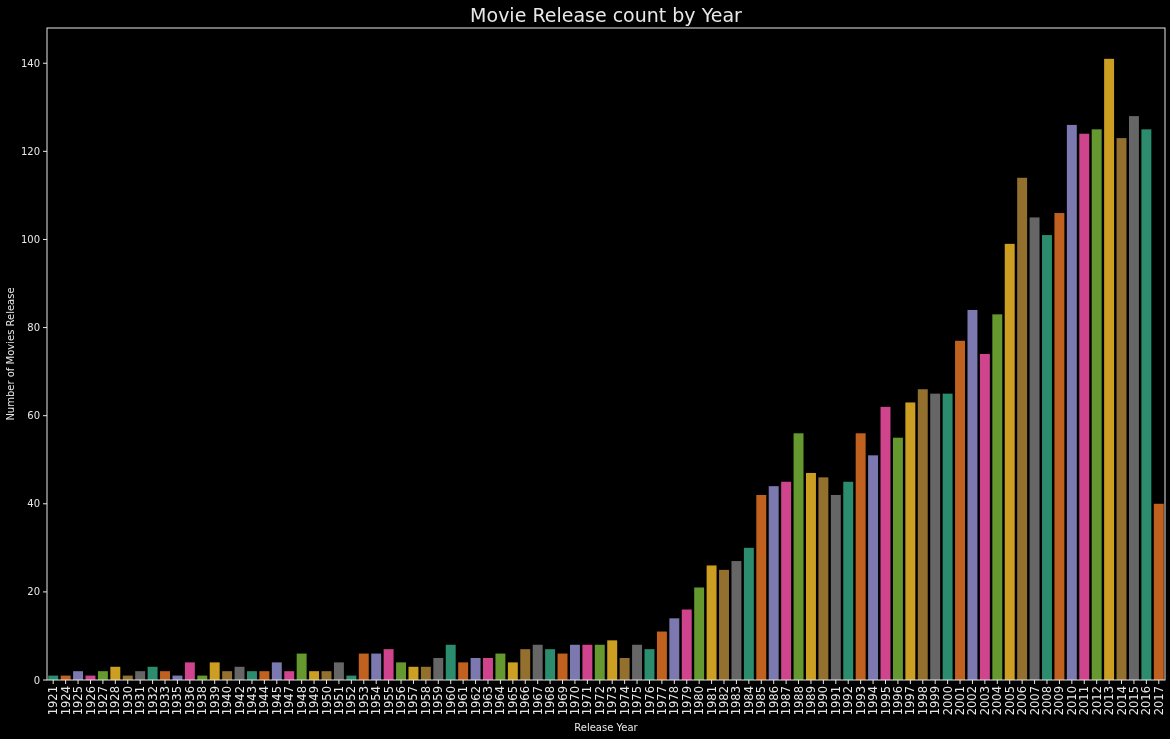  What do you see at coordinates (624, 701) in the screenshot?
I see `x-tick-label: 1974` at bounding box center [624, 701].